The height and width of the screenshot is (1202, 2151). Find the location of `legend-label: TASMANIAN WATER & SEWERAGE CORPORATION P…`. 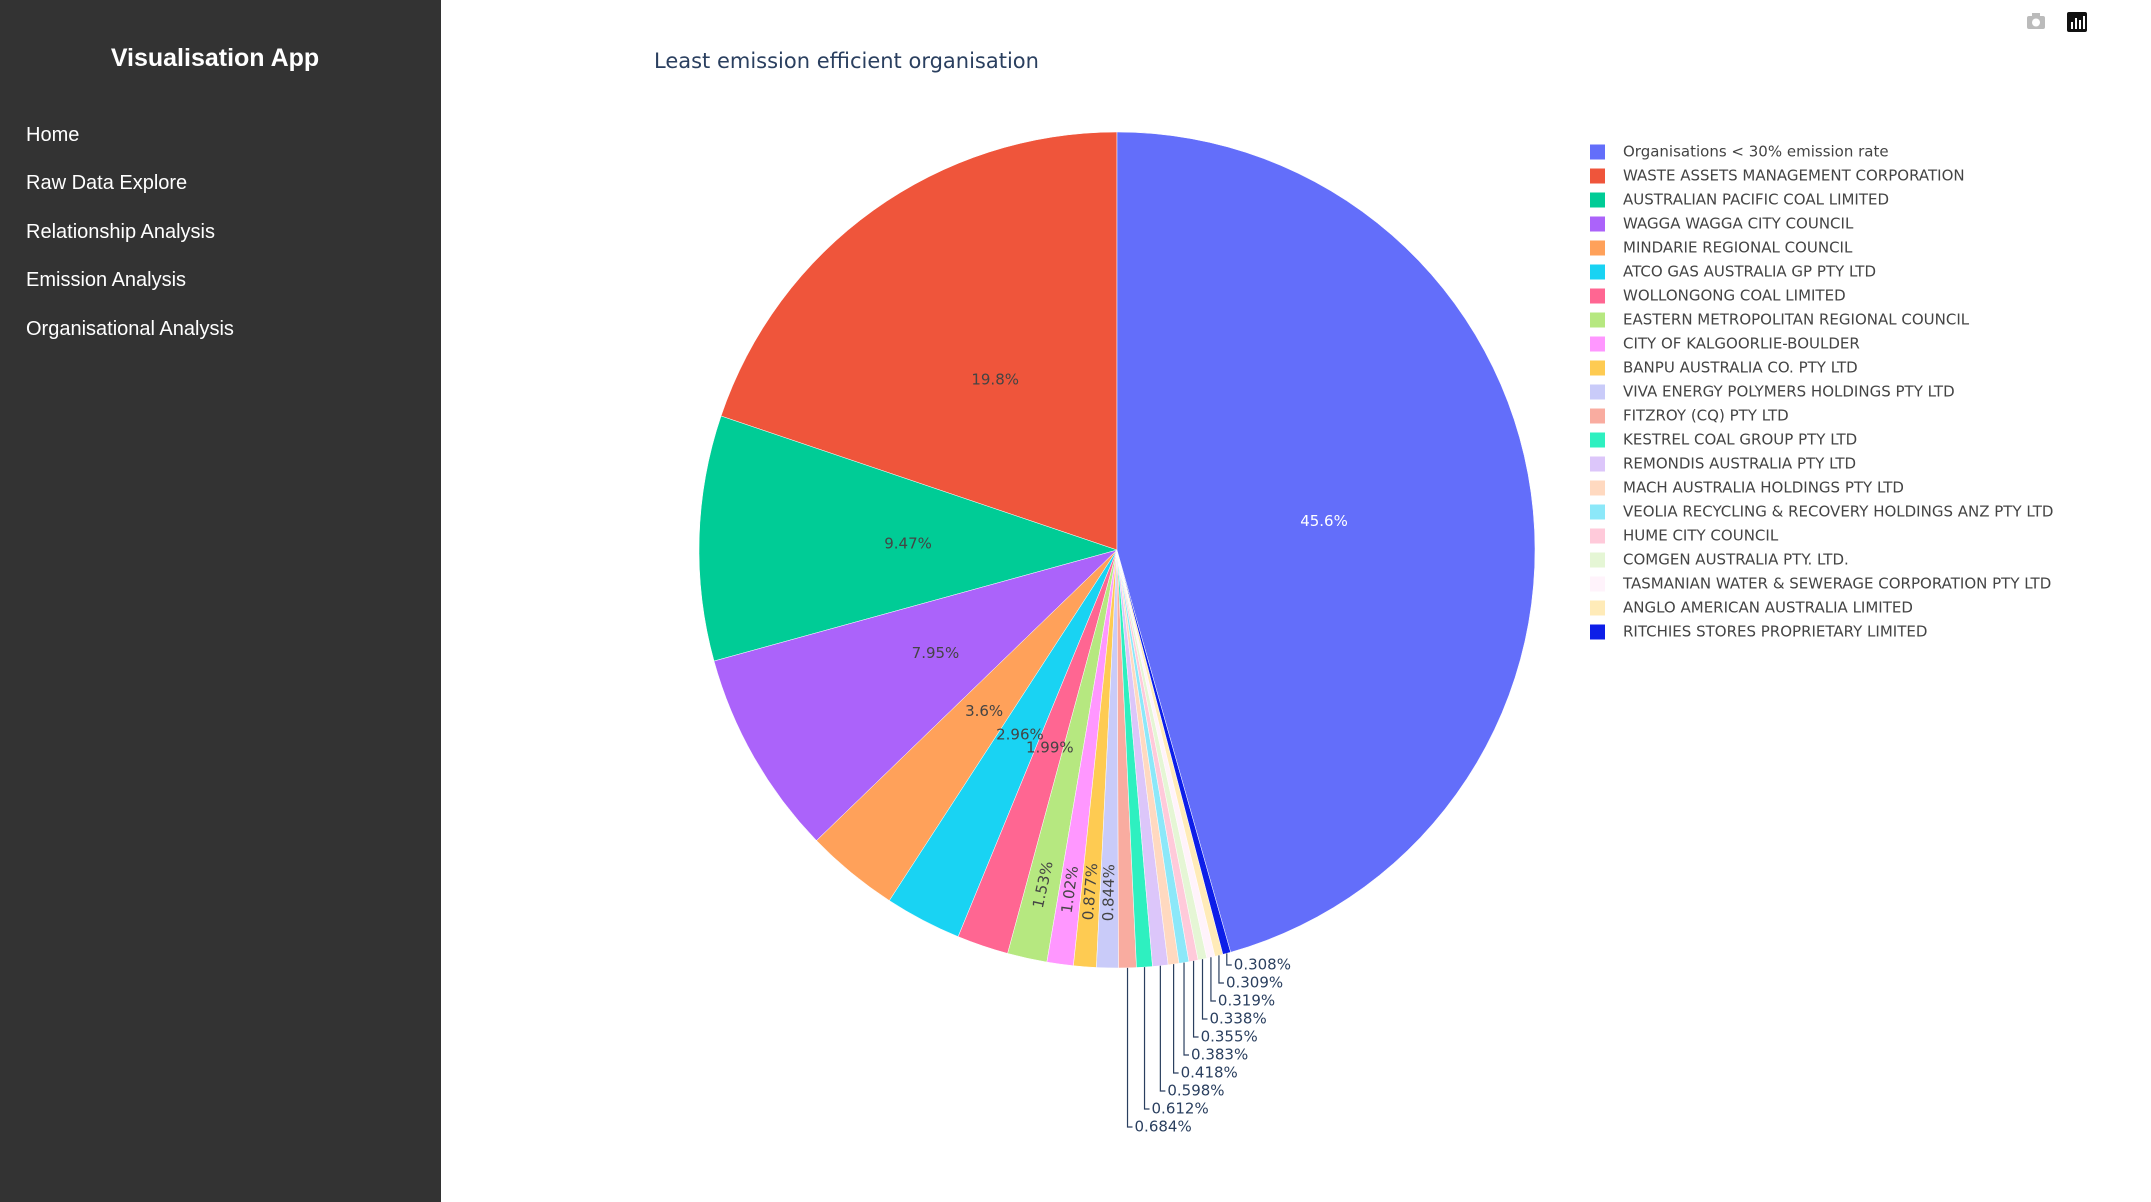

legend-label: TASMANIAN WATER & SEWERAGE CORPORATION P… is located at coordinates (1836, 584).